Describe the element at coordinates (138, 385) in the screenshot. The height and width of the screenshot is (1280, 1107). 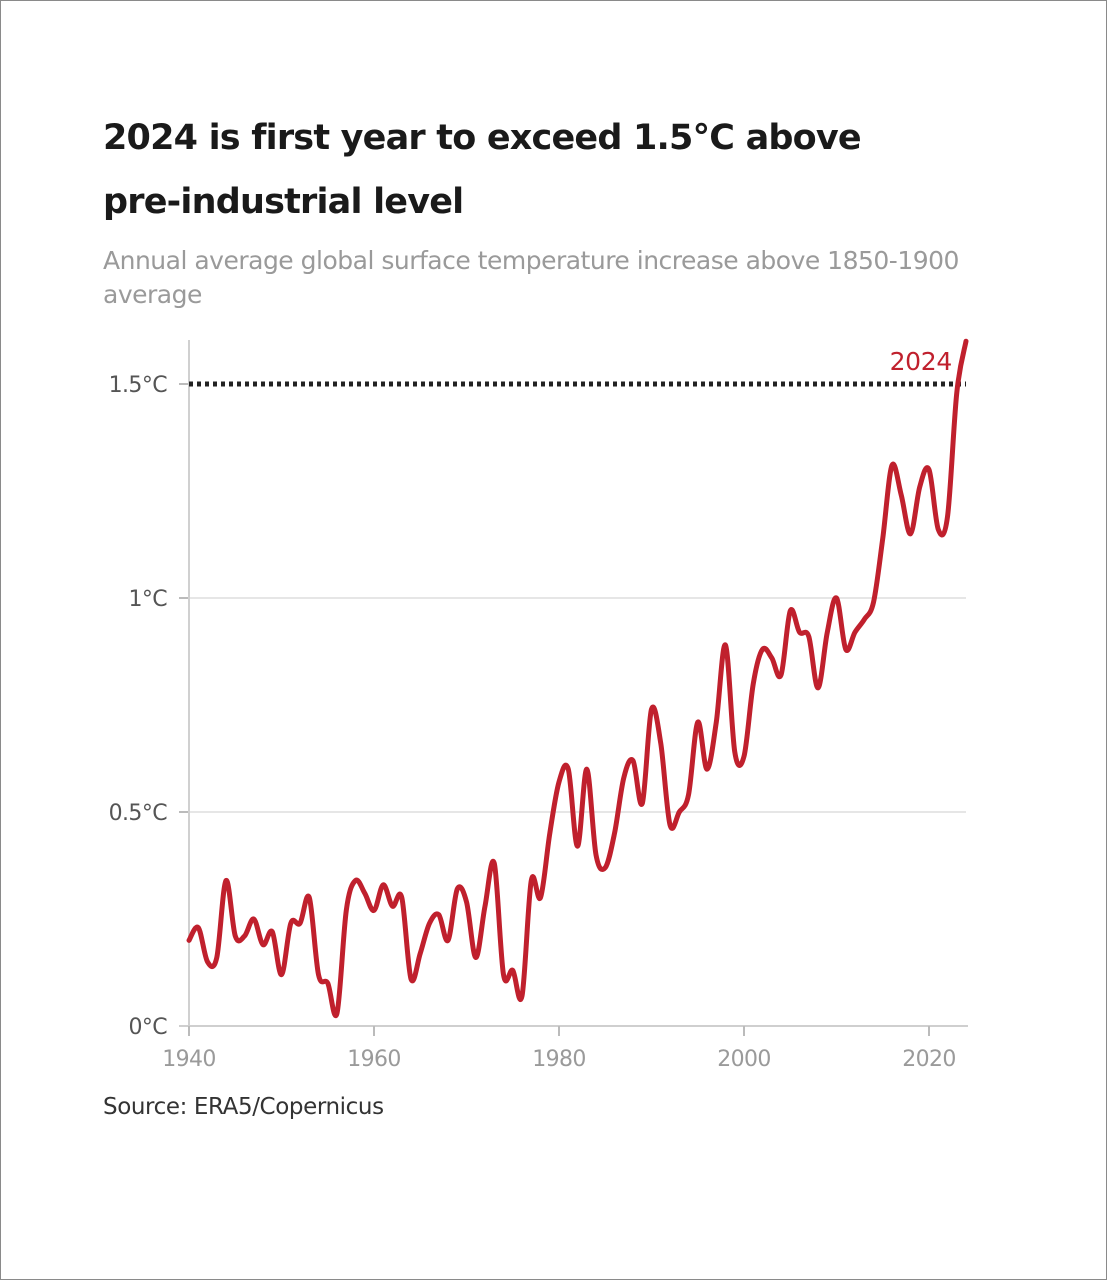
I see `y-tick-label: 1.5°C` at that location.